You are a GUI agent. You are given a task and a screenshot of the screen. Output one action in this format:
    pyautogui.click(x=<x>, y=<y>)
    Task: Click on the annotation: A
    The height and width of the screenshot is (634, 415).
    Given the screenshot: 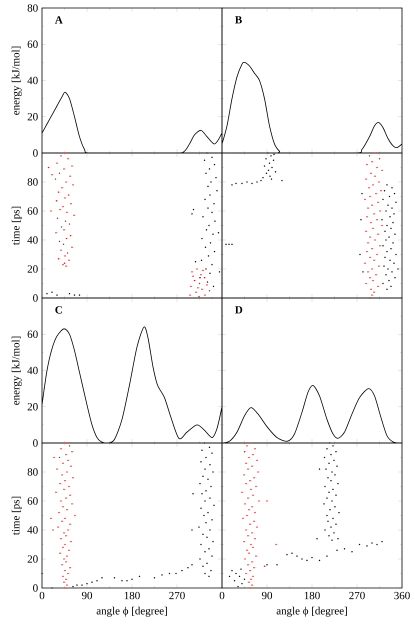 What is the action you would take?
    pyautogui.click(x=58, y=20)
    